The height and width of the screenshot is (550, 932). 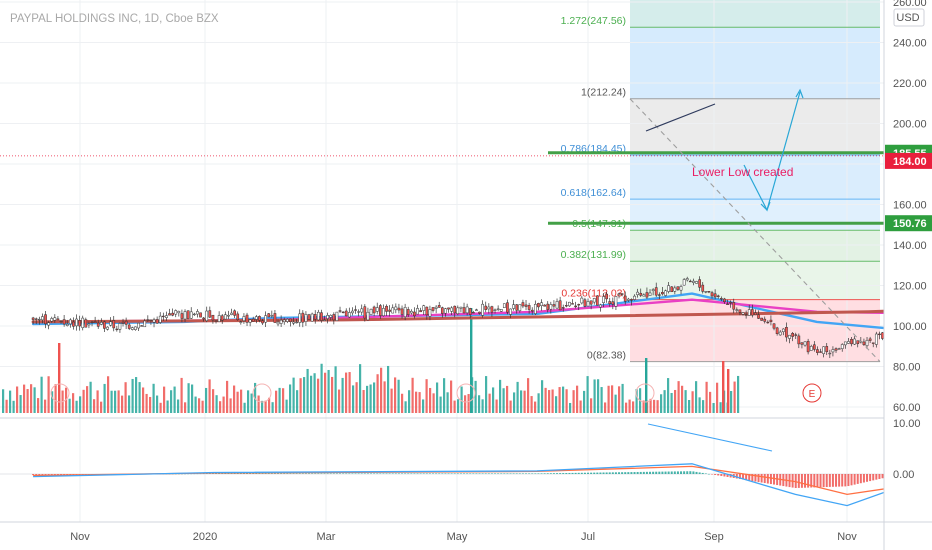 I want to click on fib-label-6: 0.236(113.03), so click(x=593, y=294).